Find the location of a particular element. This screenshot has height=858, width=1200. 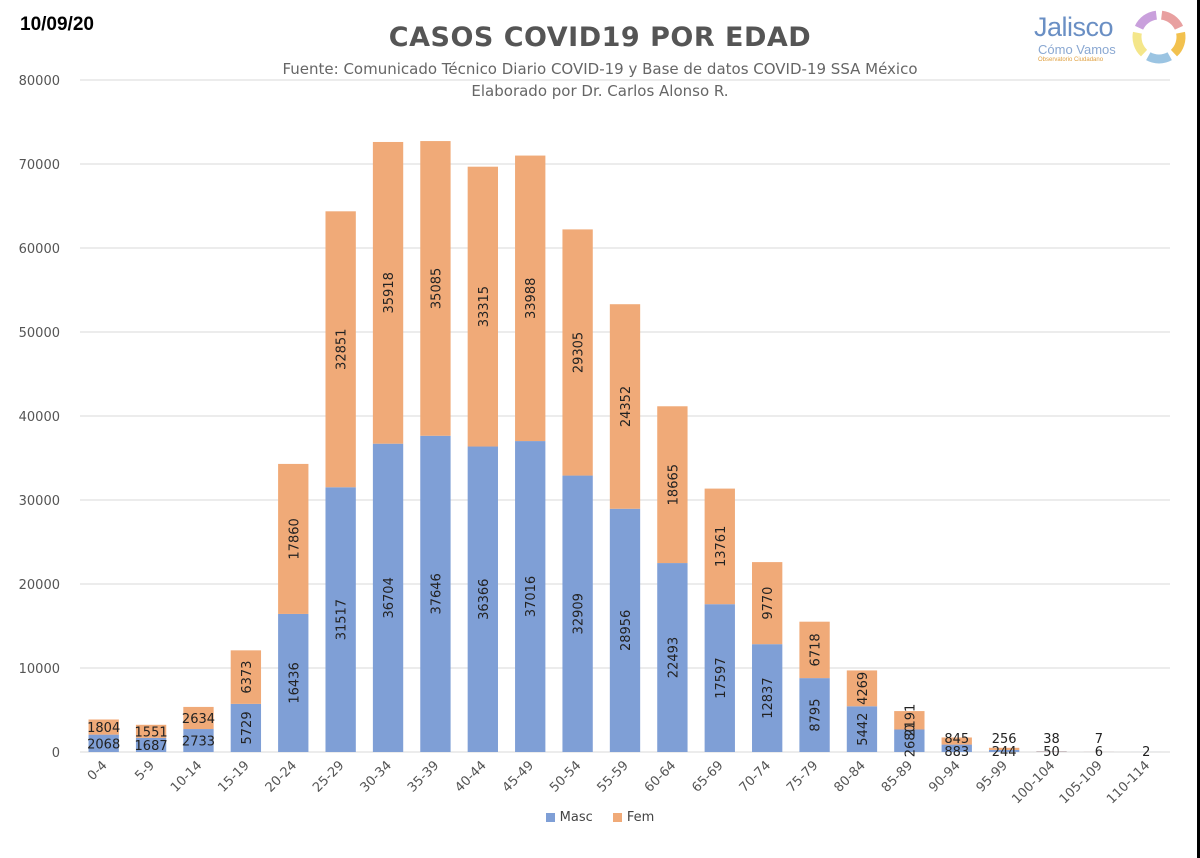

data-label-masc: 12837 is located at coordinates (768, 697).